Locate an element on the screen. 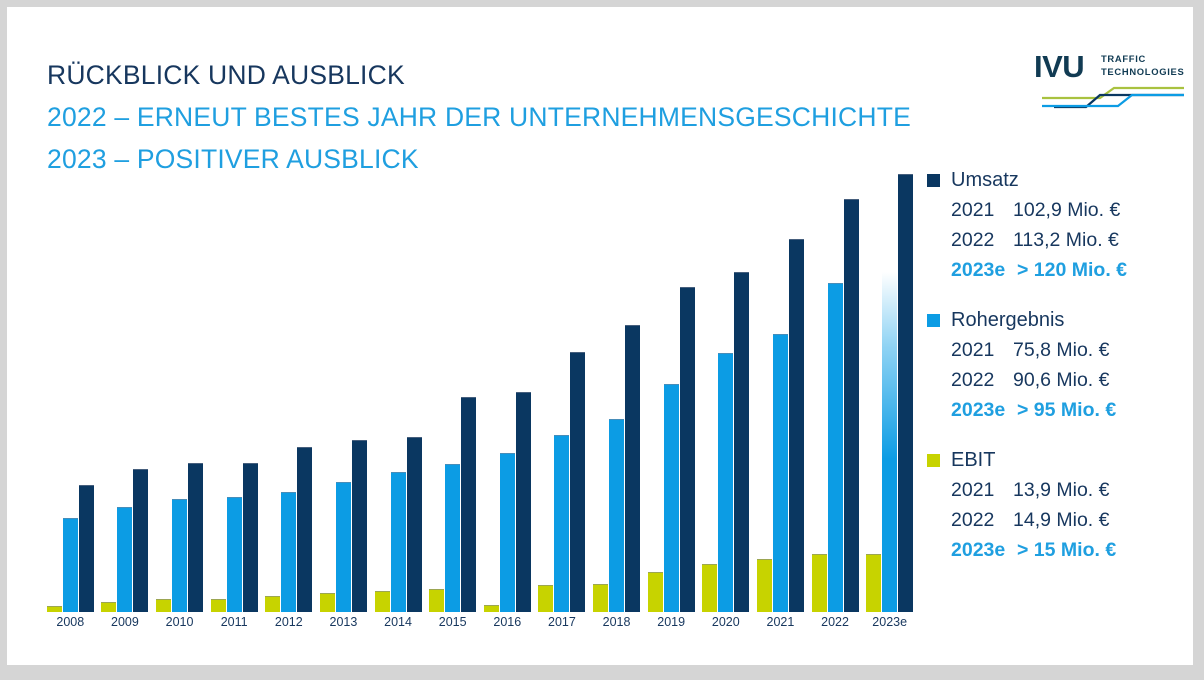 This screenshot has width=1204, height=680. chart-bar-ebit-2017 is located at coordinates (546, 598).